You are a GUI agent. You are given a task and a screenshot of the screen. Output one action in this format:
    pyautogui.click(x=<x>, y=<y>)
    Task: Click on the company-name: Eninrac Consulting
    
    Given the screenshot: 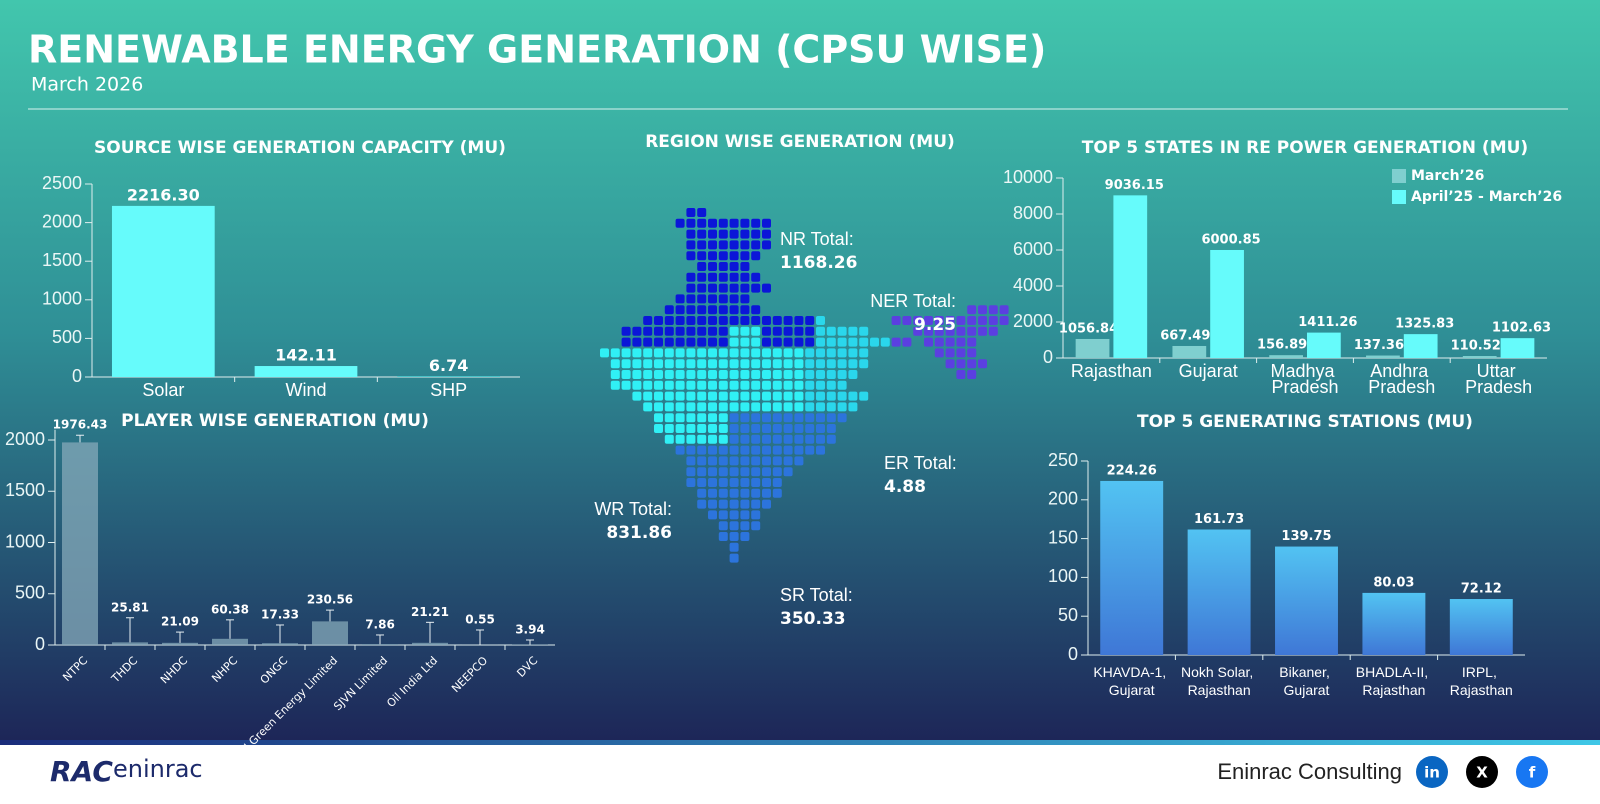 What is the action you would take?
    pyautogui.click(x=1309, y=771)
    